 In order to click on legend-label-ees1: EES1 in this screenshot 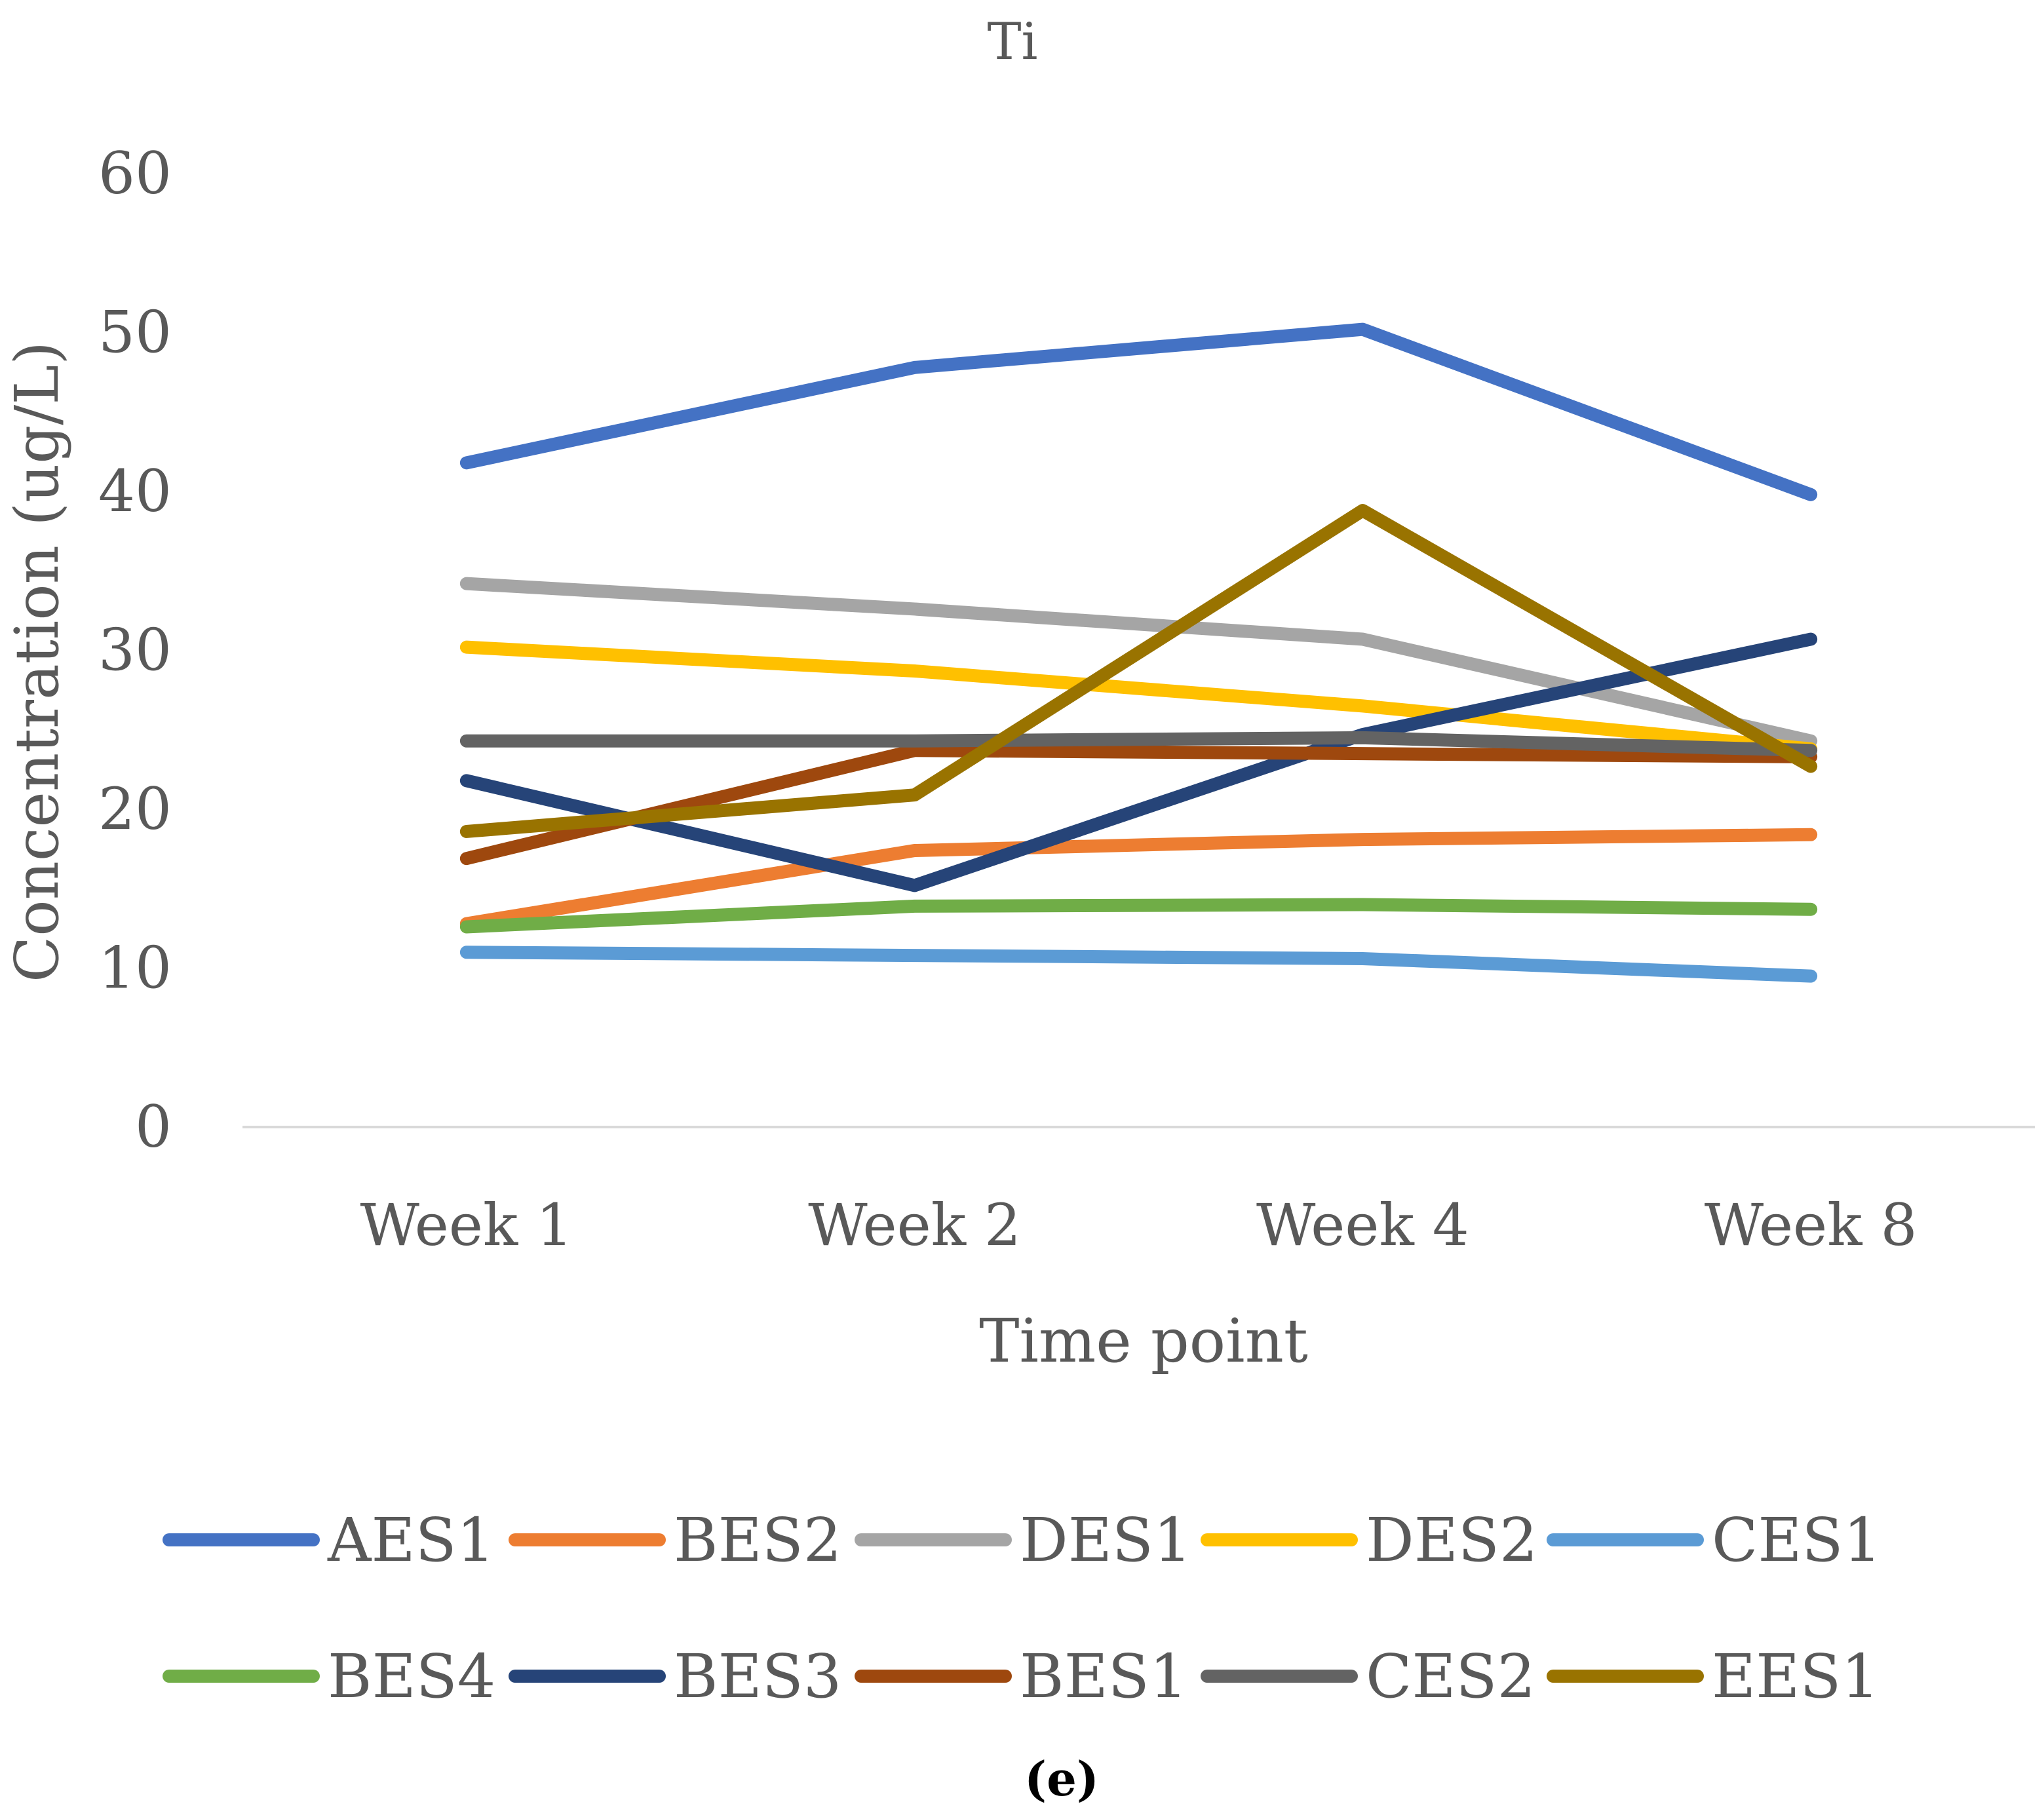, I will do `click(1796, 1676)`.